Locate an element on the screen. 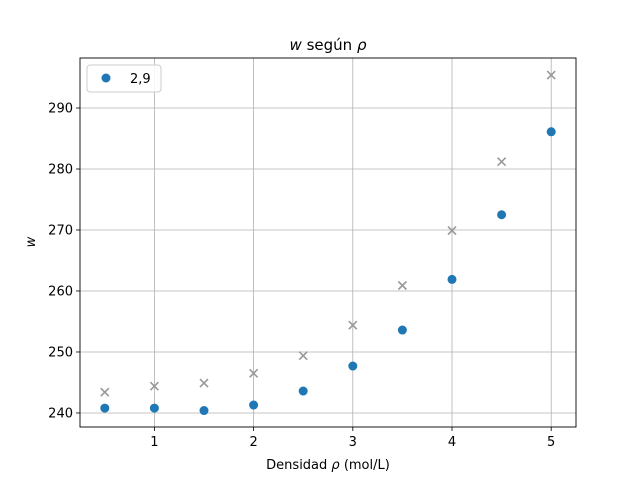 The height and width of the screenshot is (480, 640). x-axis-label-rho: ρ is located at coordinates (335, 465).